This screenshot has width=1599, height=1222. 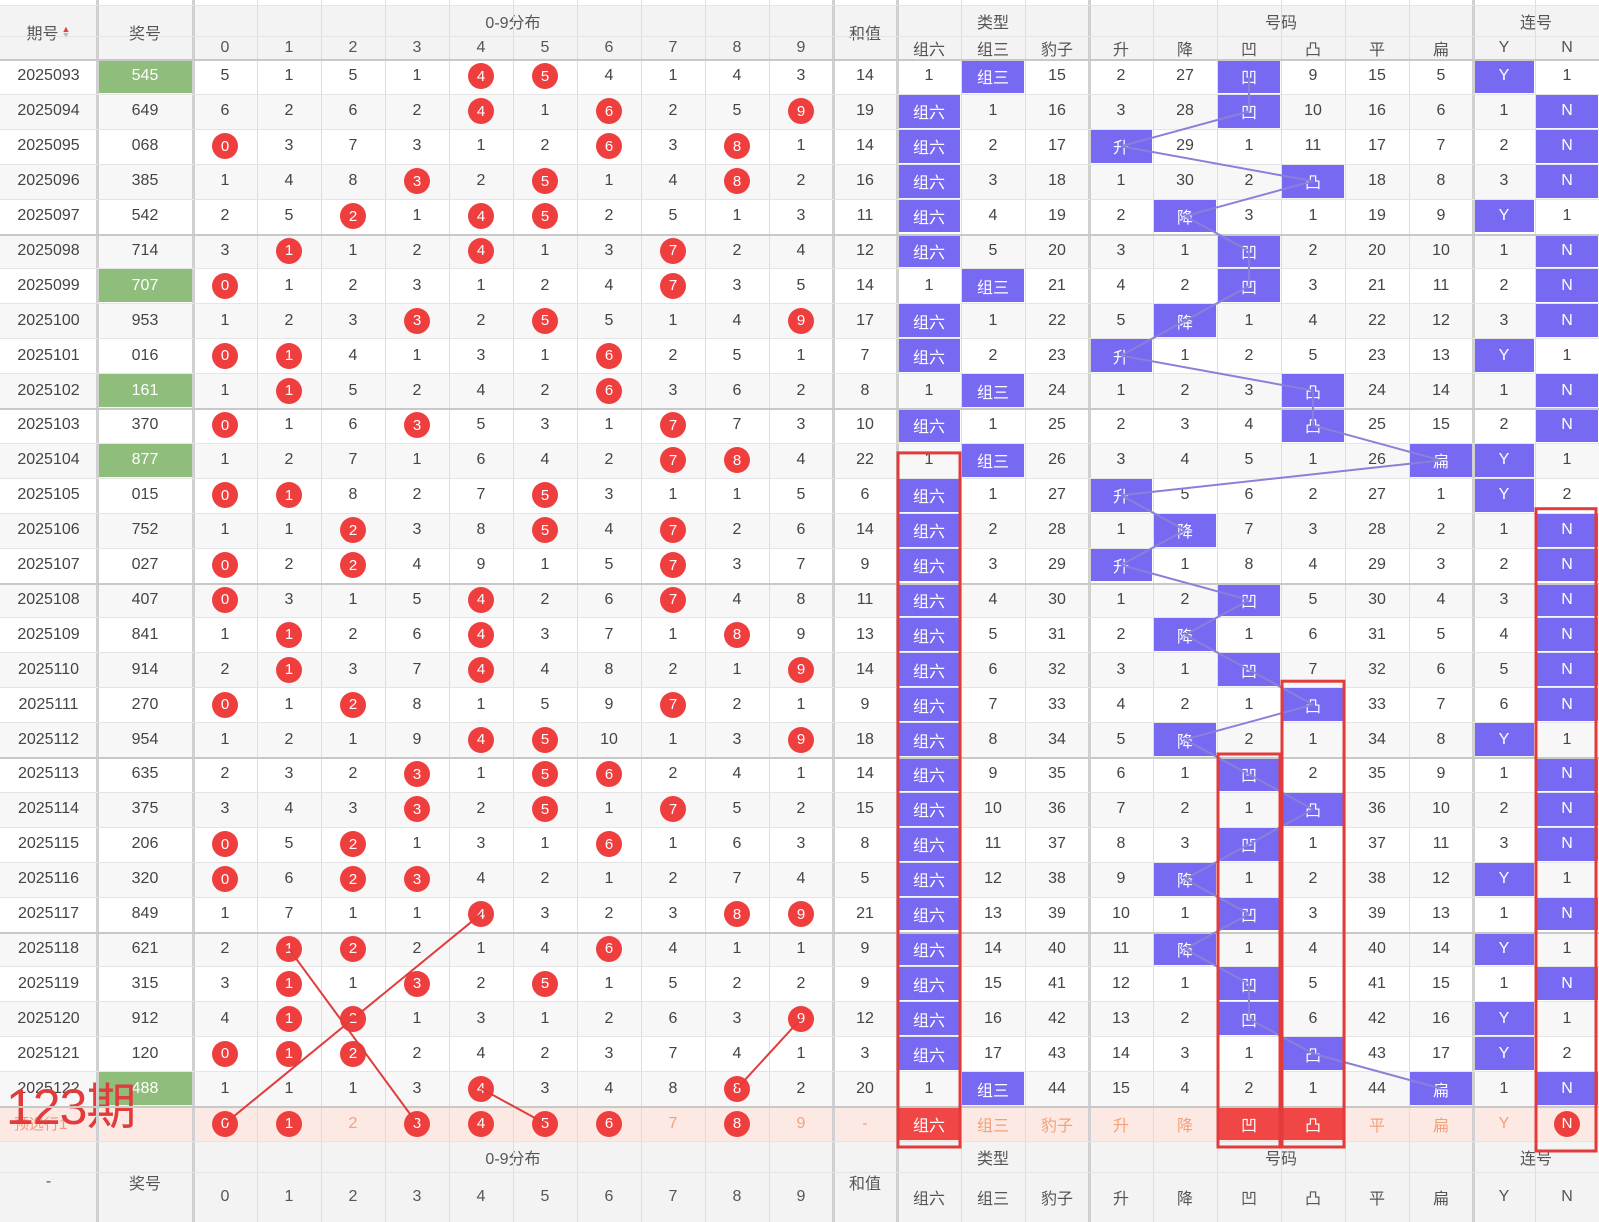 I want to click on number-cell: 10, so click(x=1121, y=914).